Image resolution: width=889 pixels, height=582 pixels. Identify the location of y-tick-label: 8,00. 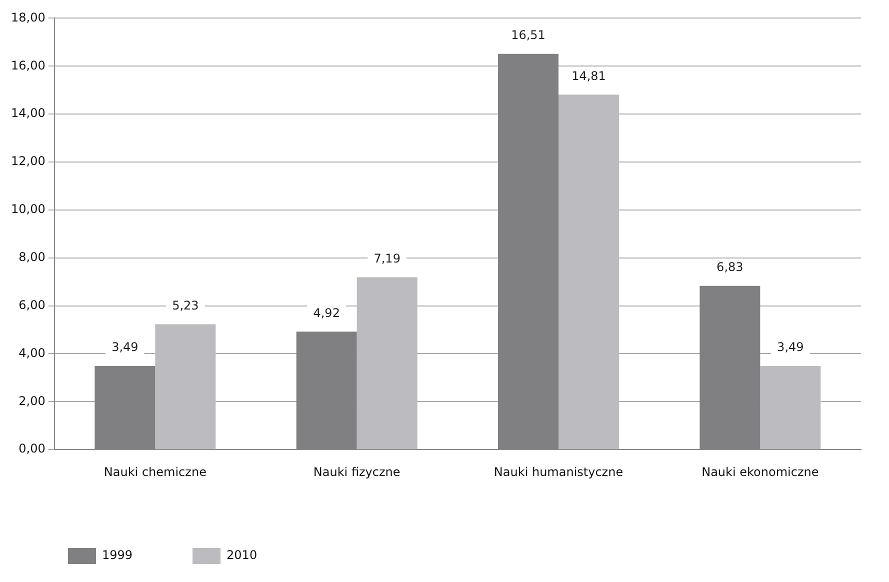
(32, 257).